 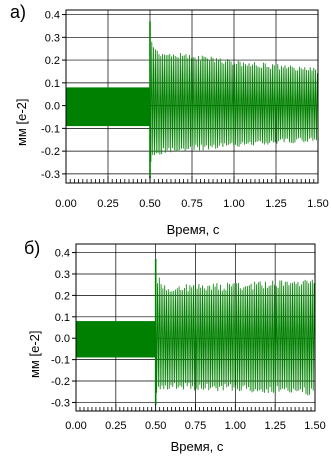 What do you see at coordinates (235, 327) in the screenshot?
I see `signal-line-b` at bounding box center [235, 327].